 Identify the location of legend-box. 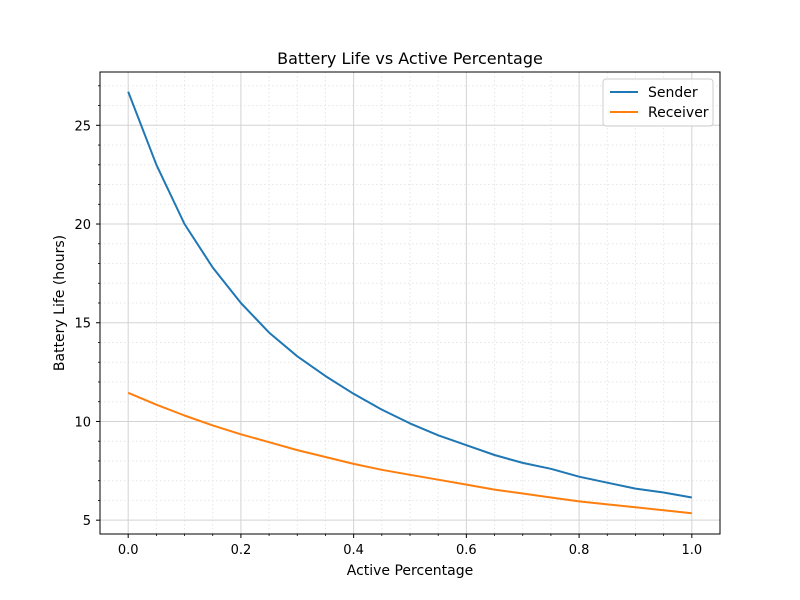
(658, 102).